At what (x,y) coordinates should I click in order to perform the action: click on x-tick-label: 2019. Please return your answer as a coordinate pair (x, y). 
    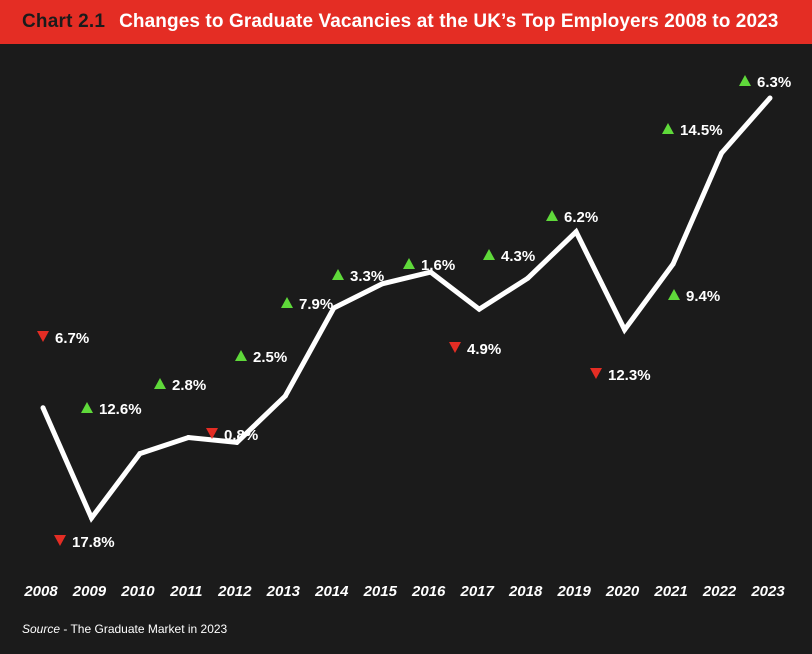
    Looking at the image, I should click on (573, 591).